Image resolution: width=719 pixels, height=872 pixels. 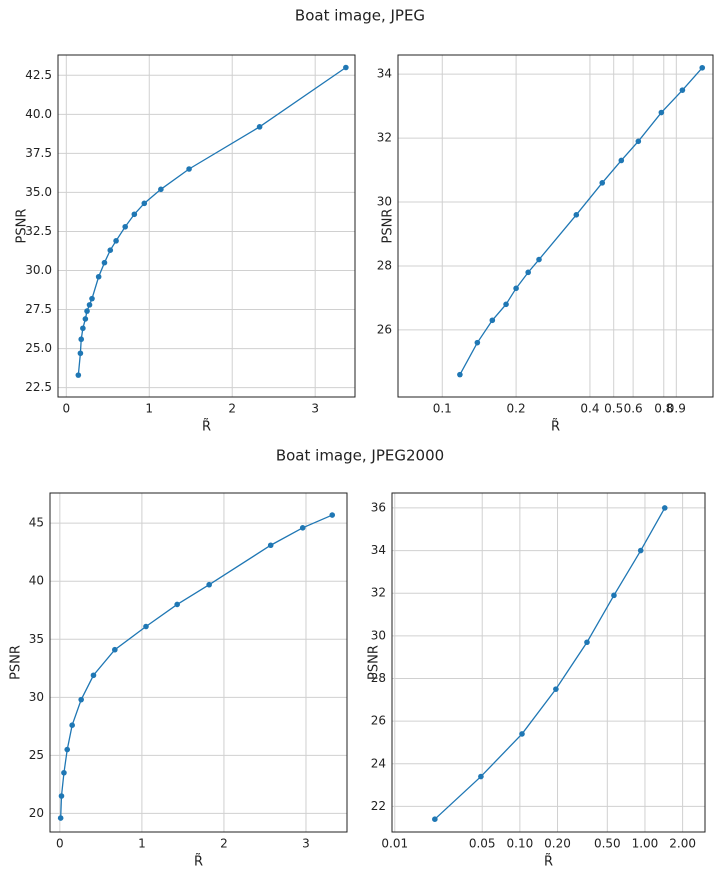 I want to click on y-tick-label: 34, so click(x=378, y=550).